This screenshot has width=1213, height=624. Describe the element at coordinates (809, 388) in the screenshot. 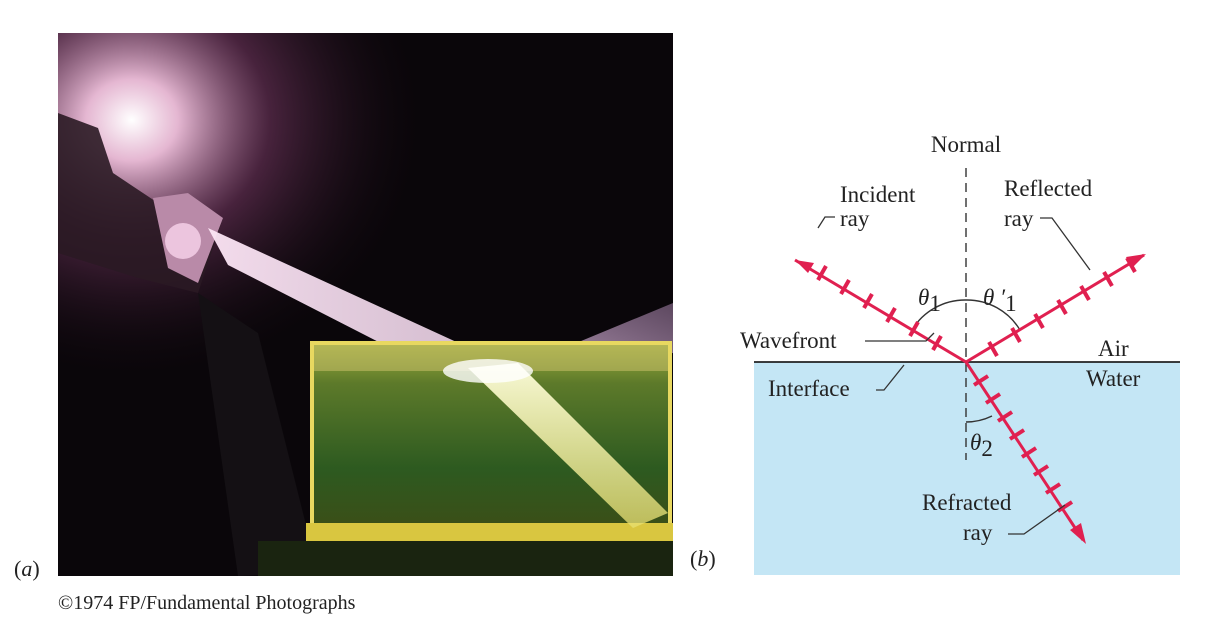

I see `interface-label: Interface` at that location.